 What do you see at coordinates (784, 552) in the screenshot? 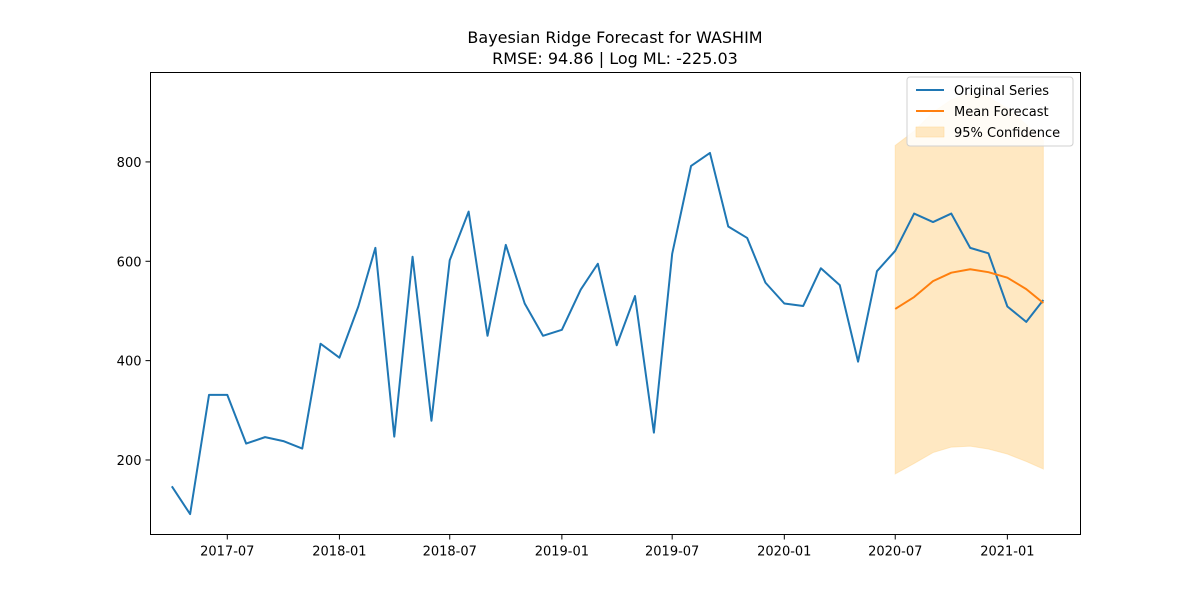
I see `x-tick-label: 2020-01` at bounding box center [784, 552].